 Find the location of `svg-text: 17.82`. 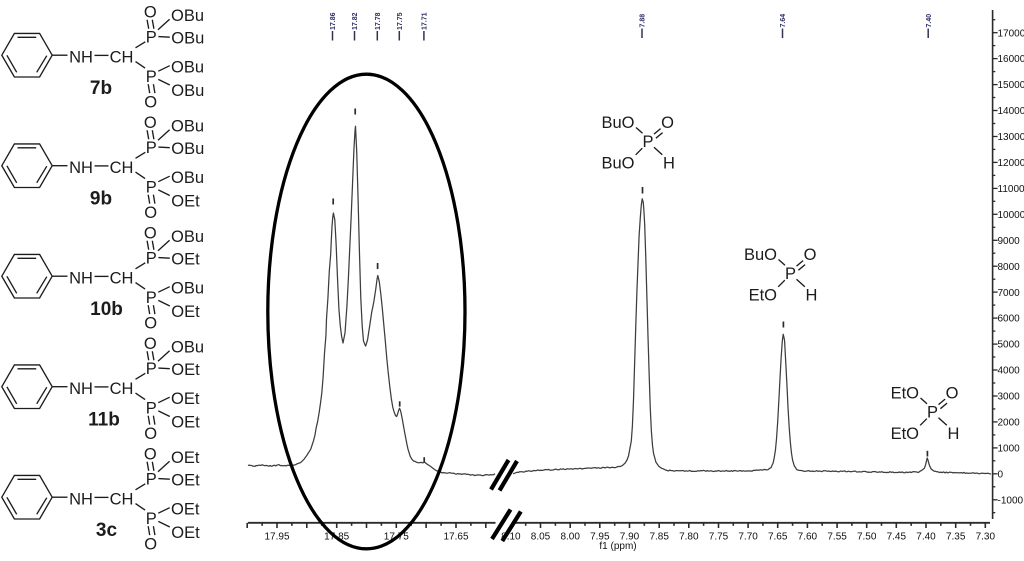

svg-text: 17.82 is located at coordinates (355, 21).